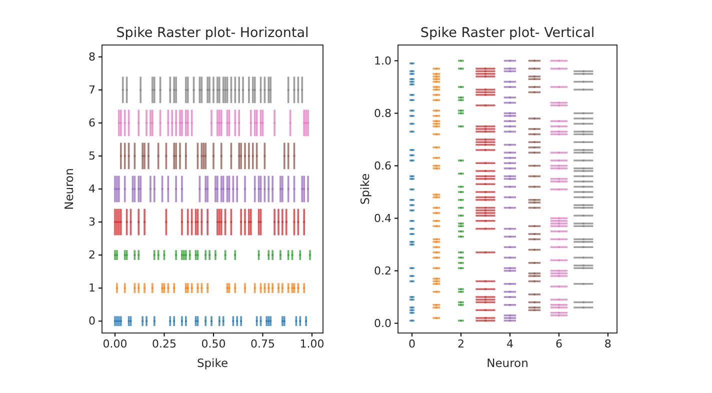 The width and height of the screenshot is (712, 393). What do you see at coordinates (69, 189) in the screenshot?
I see `y-axis-title: Neuron` at bounding box center [69, 189].